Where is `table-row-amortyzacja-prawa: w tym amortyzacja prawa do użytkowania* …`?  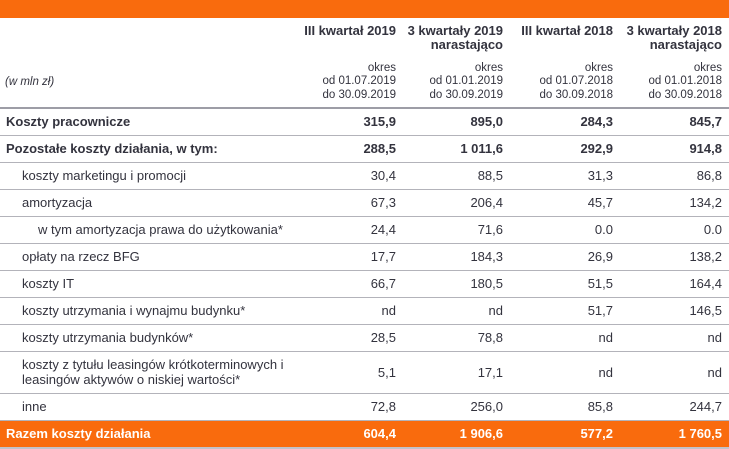
table-row-amortyzacja-prawa: w tym amortyzacja prawa do użytkowania* … is located at coordinates (364, 230).